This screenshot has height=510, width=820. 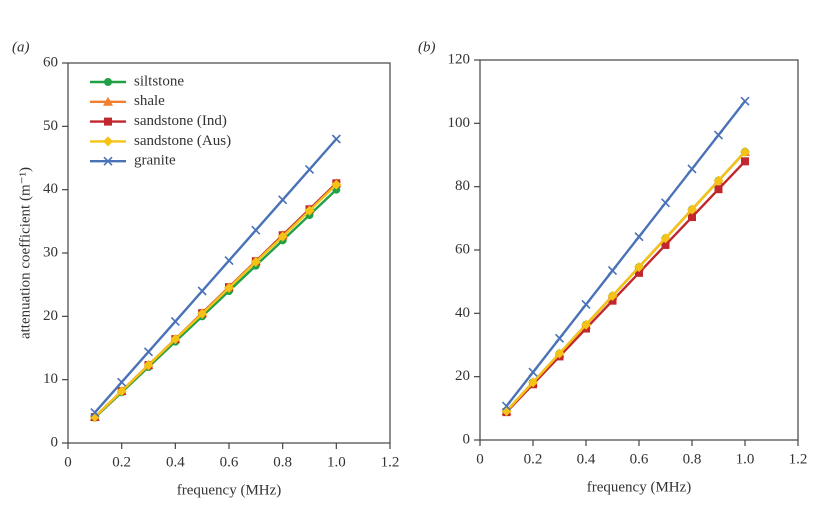 I want to click on panel-label: (b), so click(x=427, y=47).